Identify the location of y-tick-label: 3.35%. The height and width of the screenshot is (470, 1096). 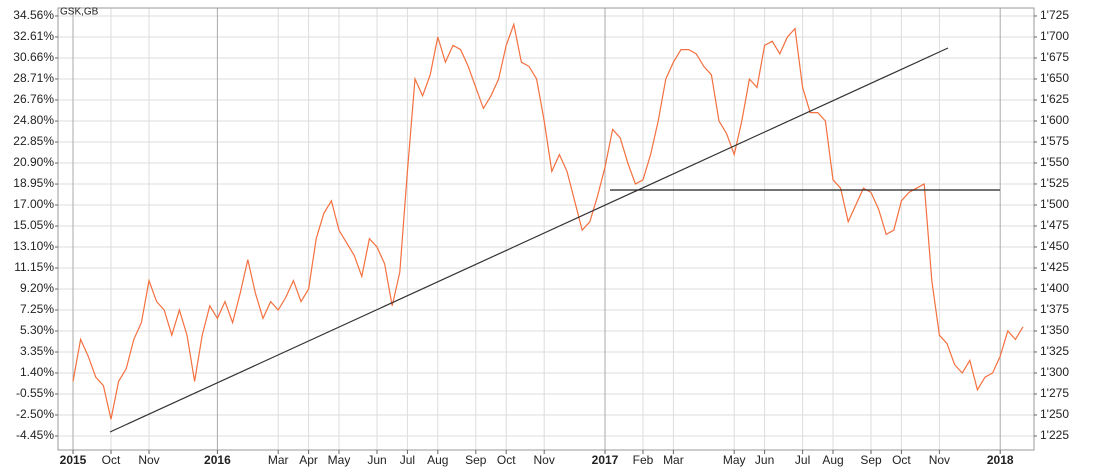
(37, 351).